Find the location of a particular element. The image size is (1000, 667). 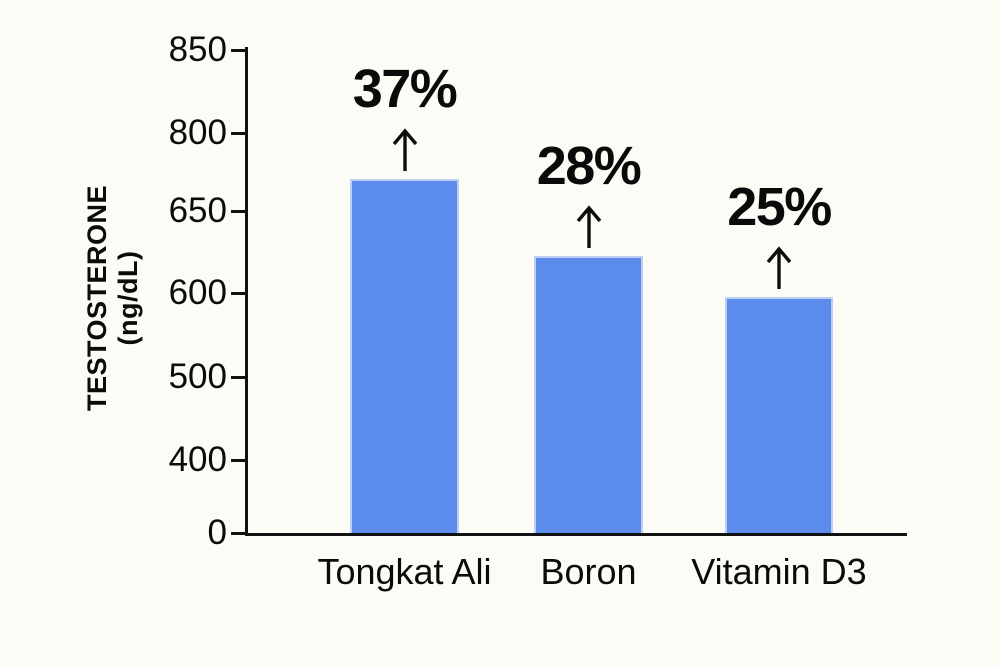

y-axis-title: TESTOSTERONE is located at coordinates (97, 298).